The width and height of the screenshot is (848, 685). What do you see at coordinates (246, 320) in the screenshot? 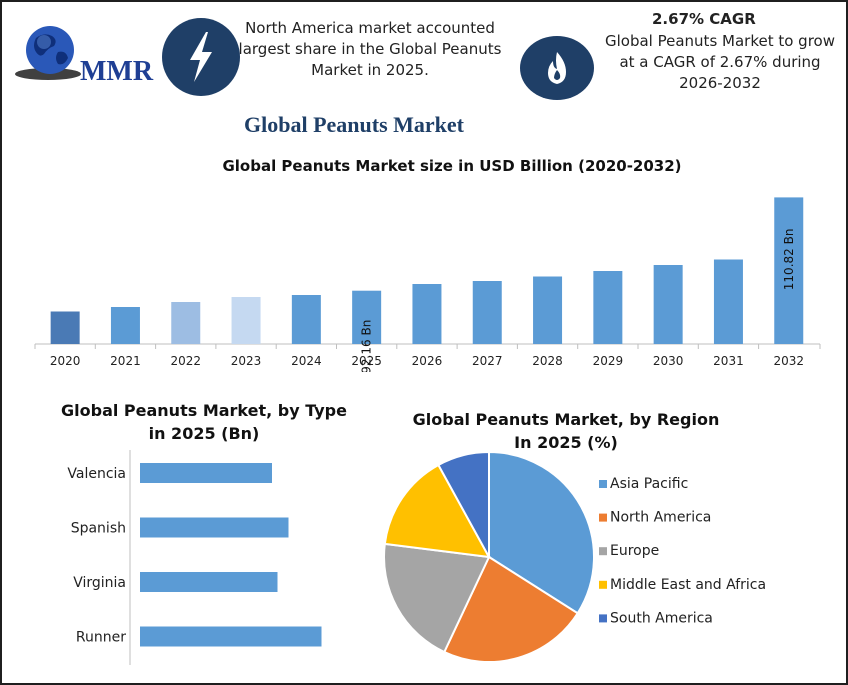
I see `bar-2023` at bounding box center [246, 320].